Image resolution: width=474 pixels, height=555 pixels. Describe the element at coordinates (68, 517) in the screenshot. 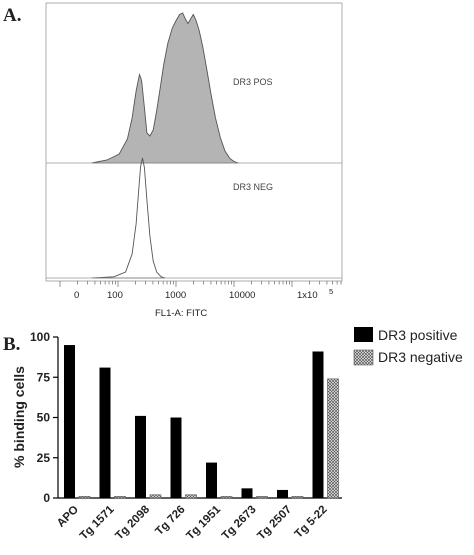

I see `x-tick-label: APO` at that location.